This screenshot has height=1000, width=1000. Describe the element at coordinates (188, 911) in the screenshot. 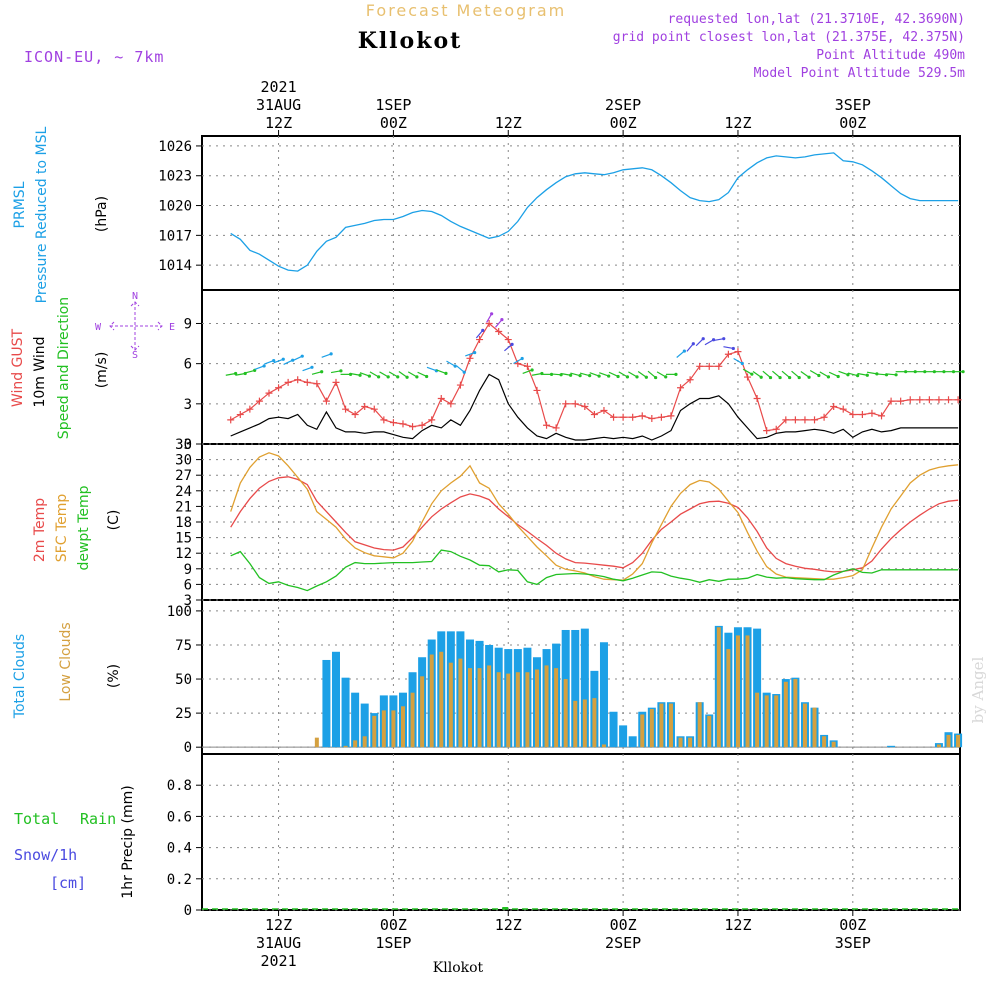

I see `y-tick-label-p5: 0` at that location.